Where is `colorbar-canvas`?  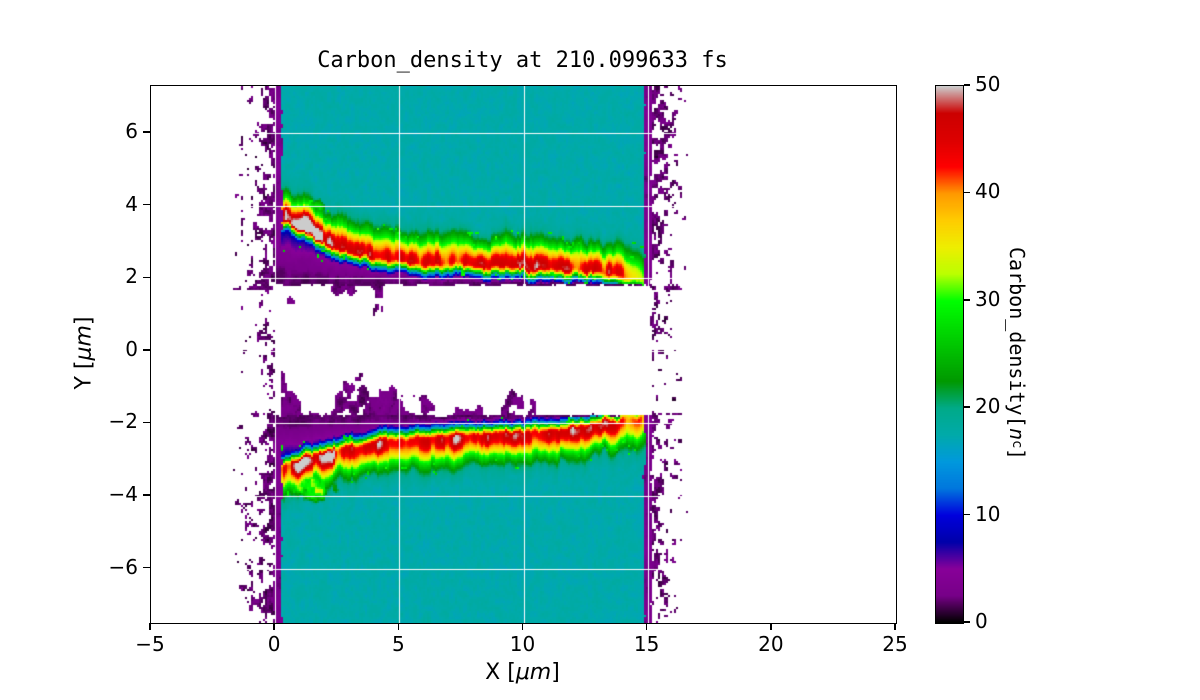 colorbar-canvas is located at coordinates (949, 354).